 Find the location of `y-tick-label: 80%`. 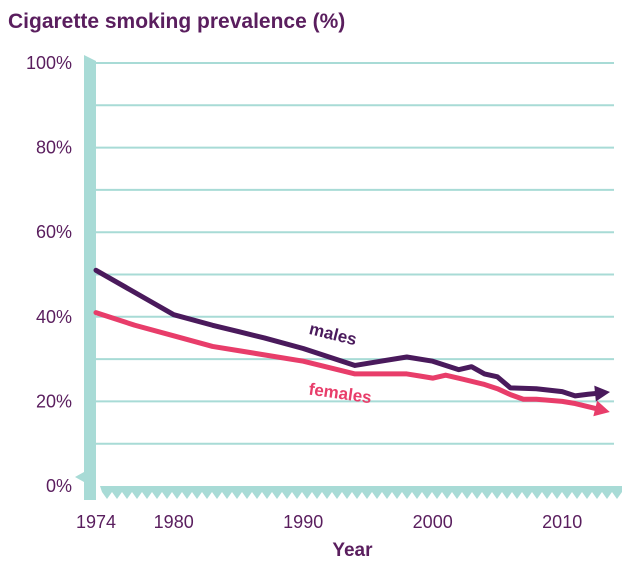

y-tick-label: 80% is located at coordinates (54, 148).